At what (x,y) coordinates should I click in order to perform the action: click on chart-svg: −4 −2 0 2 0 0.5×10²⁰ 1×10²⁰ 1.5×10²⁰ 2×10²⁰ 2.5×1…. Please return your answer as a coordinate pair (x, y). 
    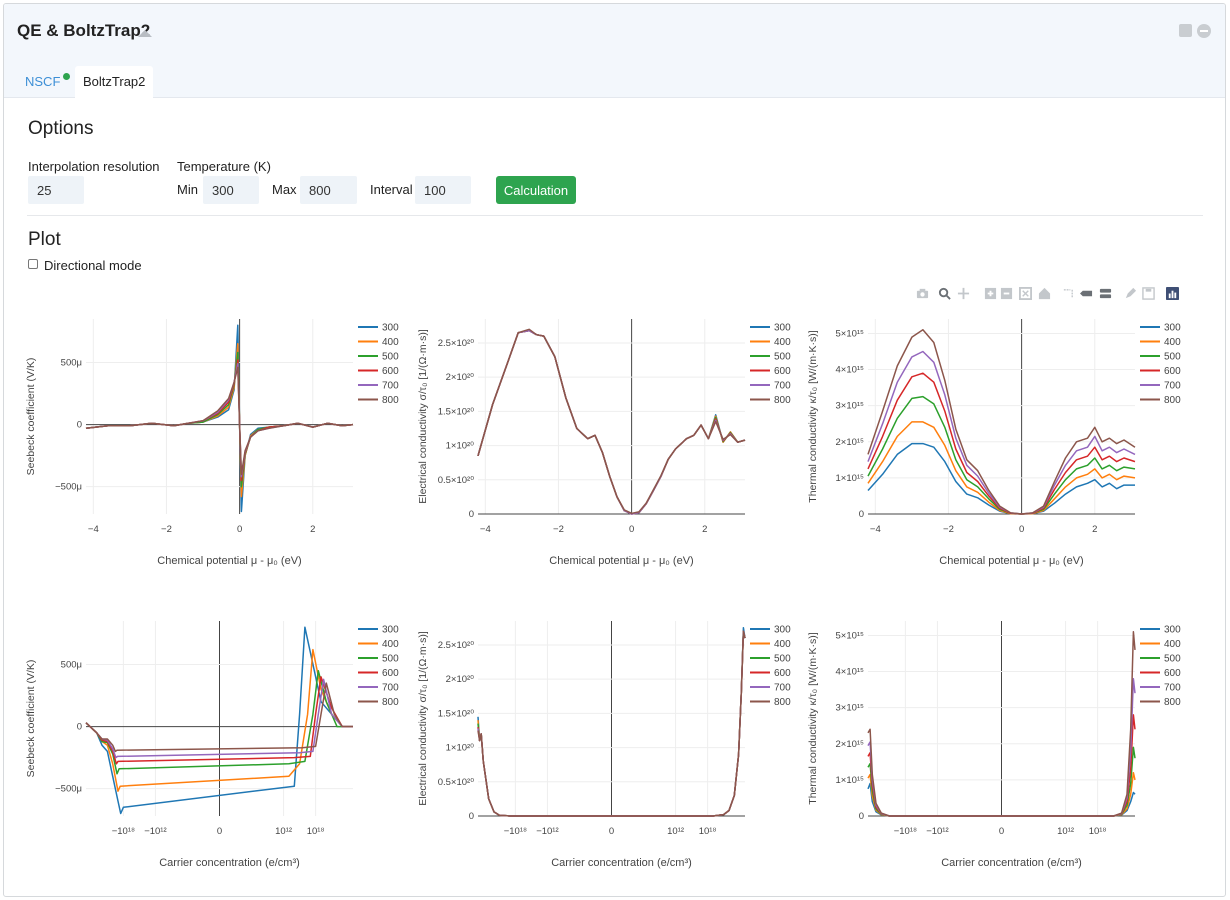
    Looking at the image, I should click on (604, 443).